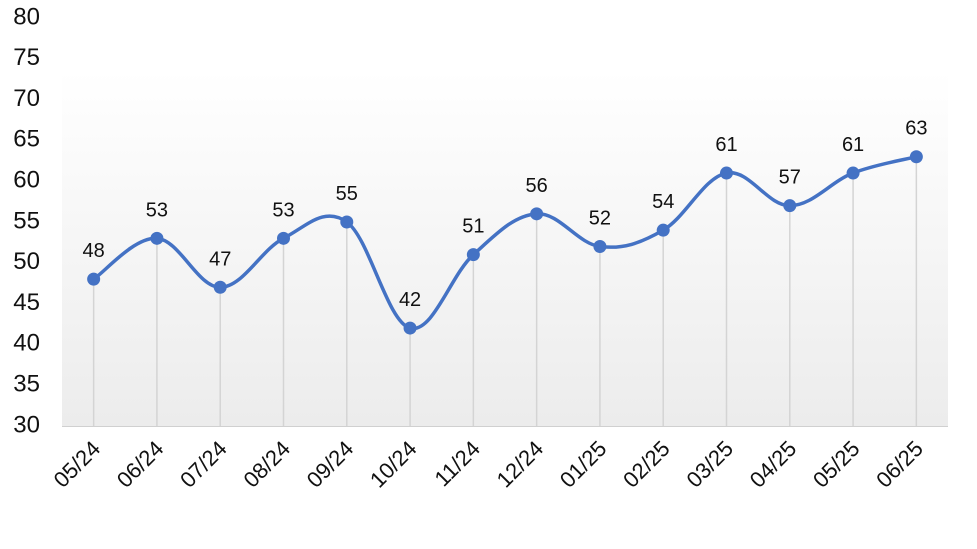 Image resolution: width=977 pixels, height=549 pixels. What do you see at coordinates (220, 259) in the screenshot?
I see `data-label: 47` at bounding box center [220, 259].